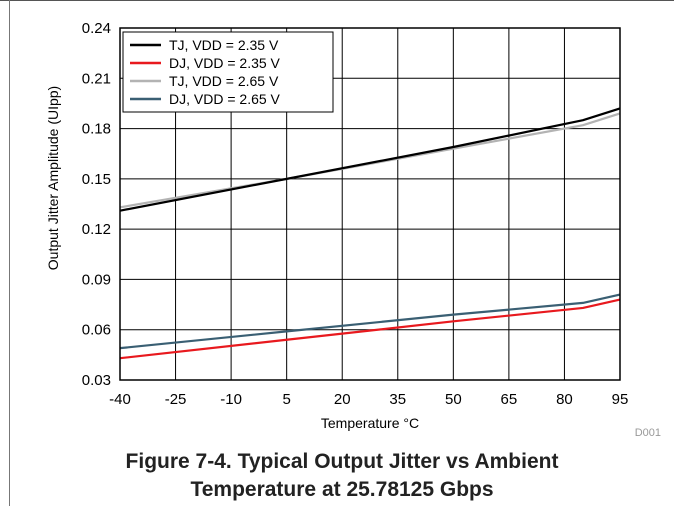 This screenshot has width=674, height=506. I want to click on y-tick-label: 0.09, so click(96, 279).